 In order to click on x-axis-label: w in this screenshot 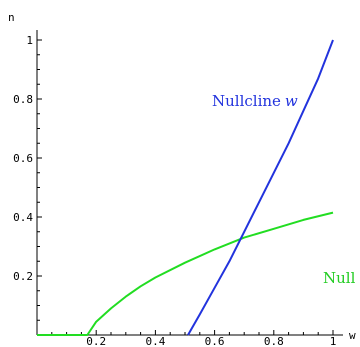, I will do `click(352, 335)`.